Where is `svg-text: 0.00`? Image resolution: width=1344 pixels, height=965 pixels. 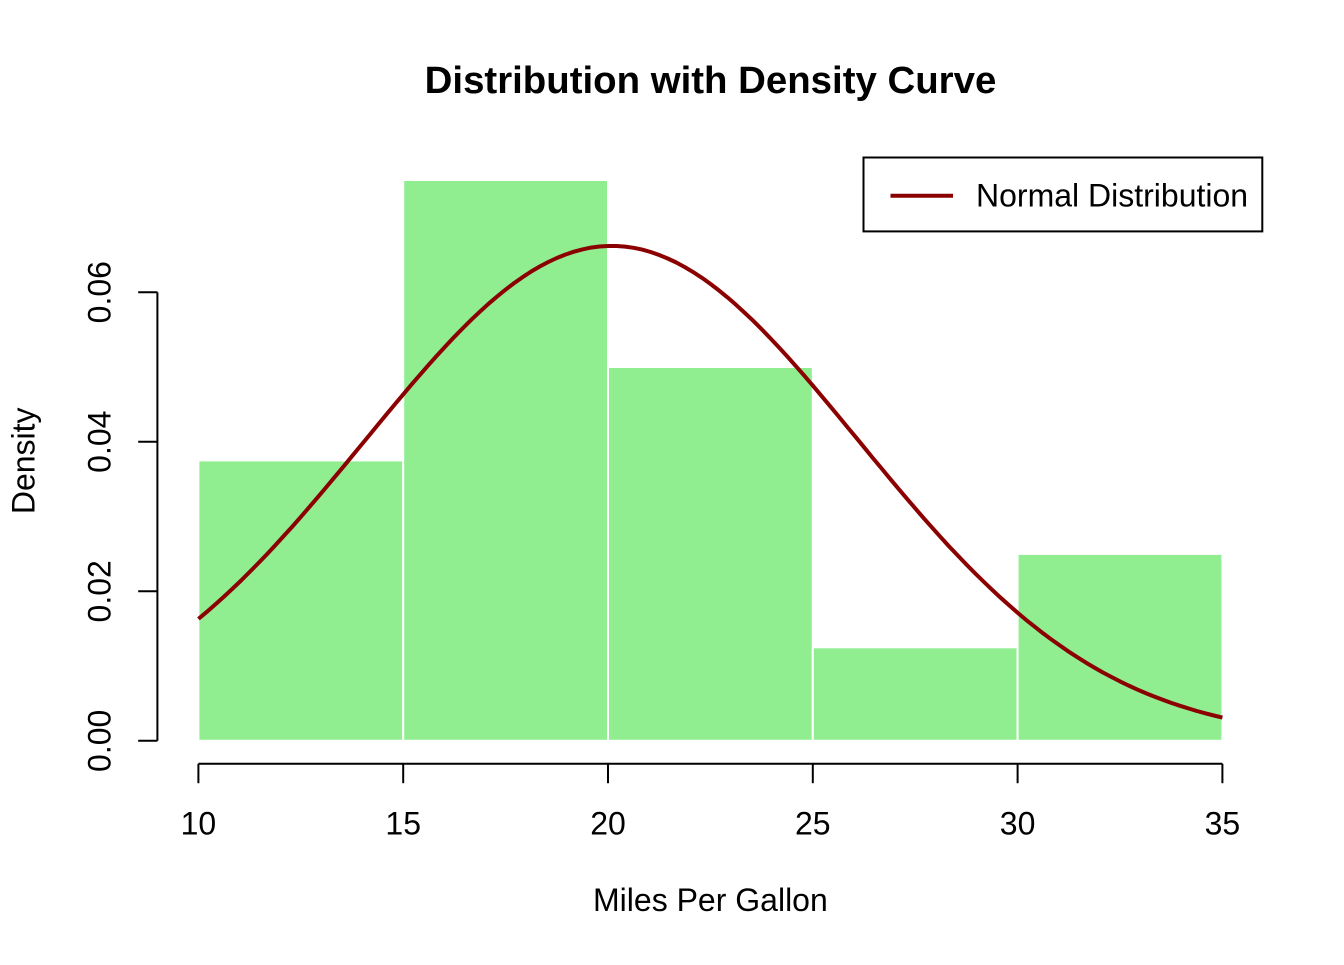
svg-text: 0.00 is located at coordinates (100, 741).